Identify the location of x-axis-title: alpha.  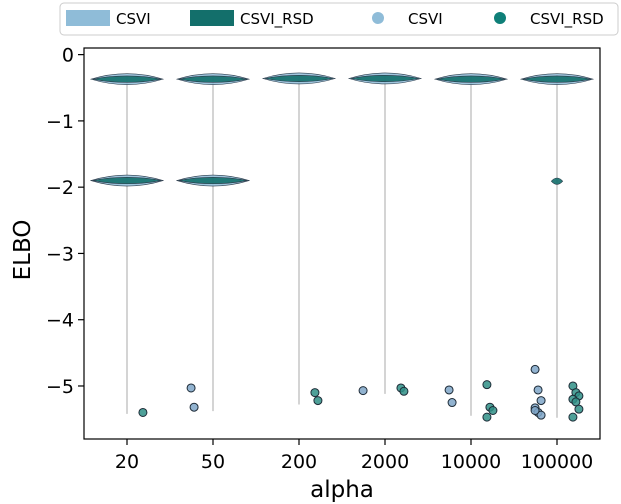
(342, 490).